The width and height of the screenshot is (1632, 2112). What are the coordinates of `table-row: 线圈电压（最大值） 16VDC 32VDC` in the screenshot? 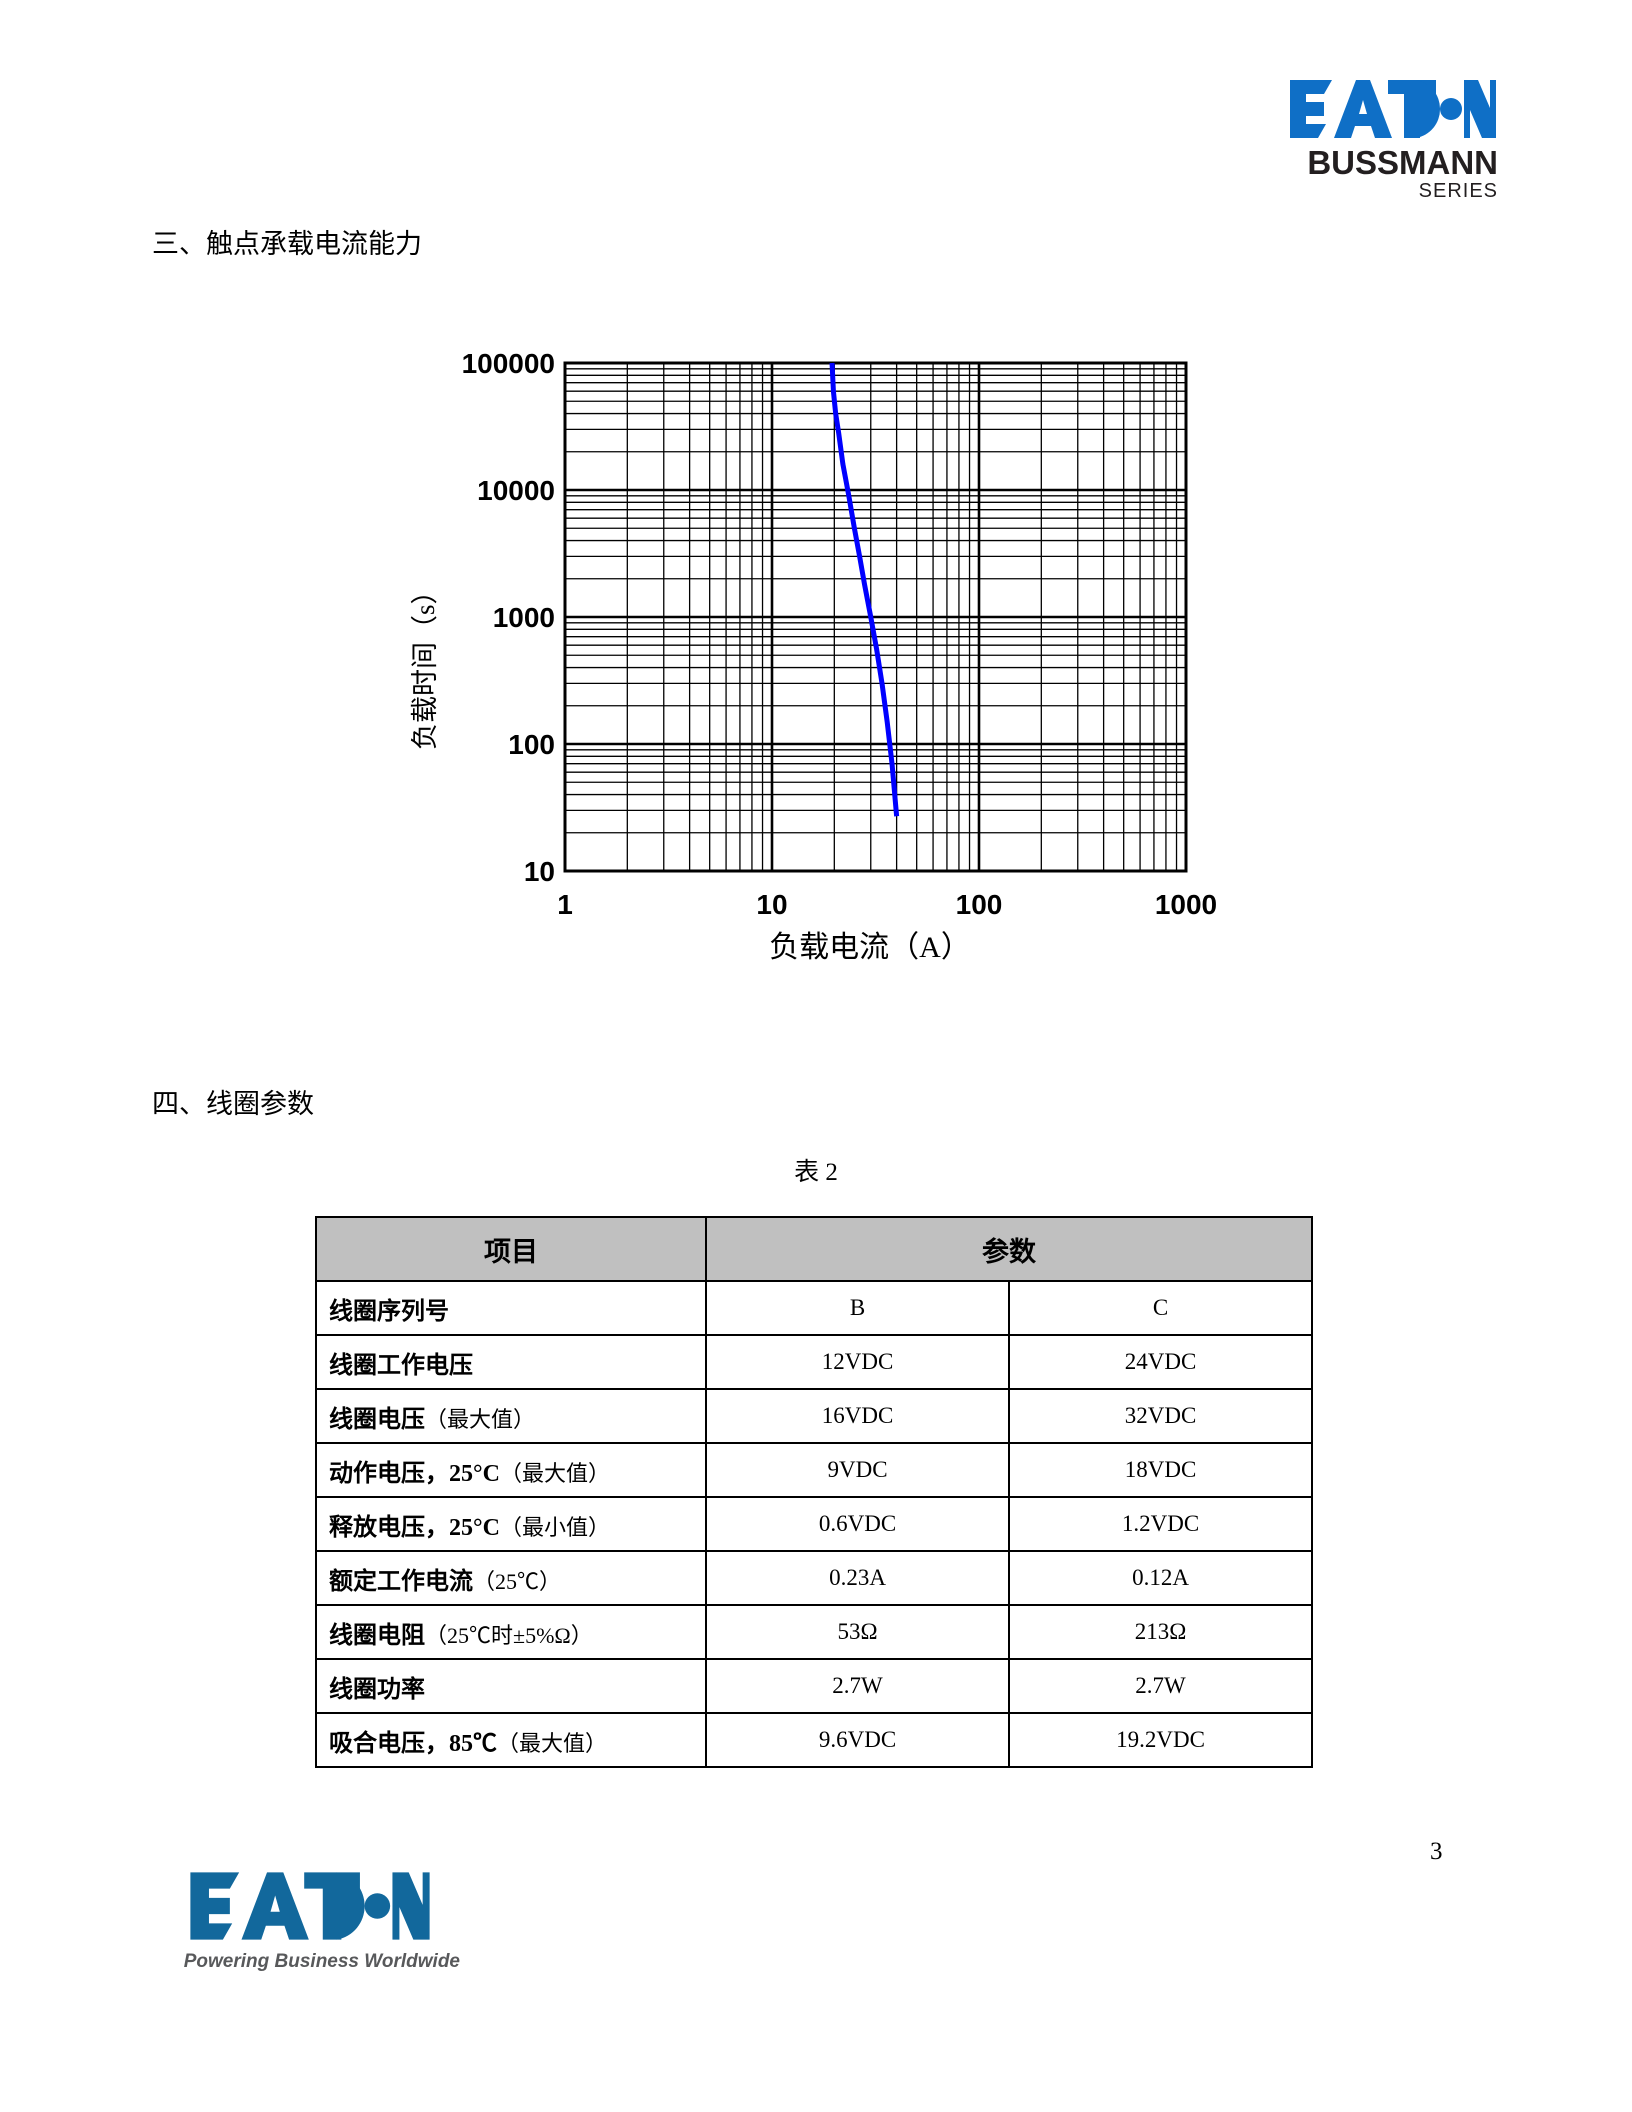 It's located at (814, 1416).